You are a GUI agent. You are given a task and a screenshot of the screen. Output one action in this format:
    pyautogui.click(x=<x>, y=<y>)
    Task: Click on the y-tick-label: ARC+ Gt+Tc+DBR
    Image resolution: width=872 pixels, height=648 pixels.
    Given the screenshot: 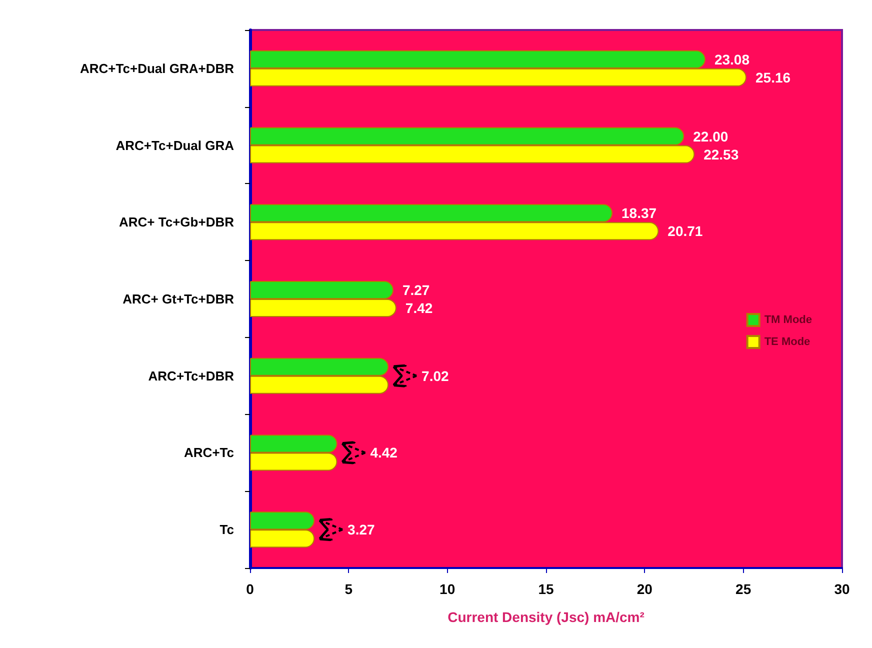 What is the action you would take?
    pyautogui.click(x=178, y=299)
    